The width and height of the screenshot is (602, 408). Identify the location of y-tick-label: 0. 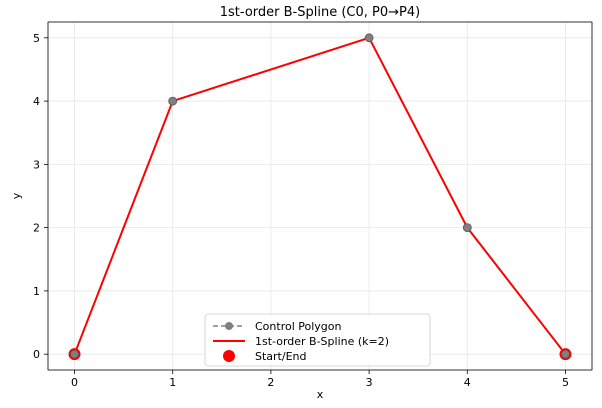
(36, 354).